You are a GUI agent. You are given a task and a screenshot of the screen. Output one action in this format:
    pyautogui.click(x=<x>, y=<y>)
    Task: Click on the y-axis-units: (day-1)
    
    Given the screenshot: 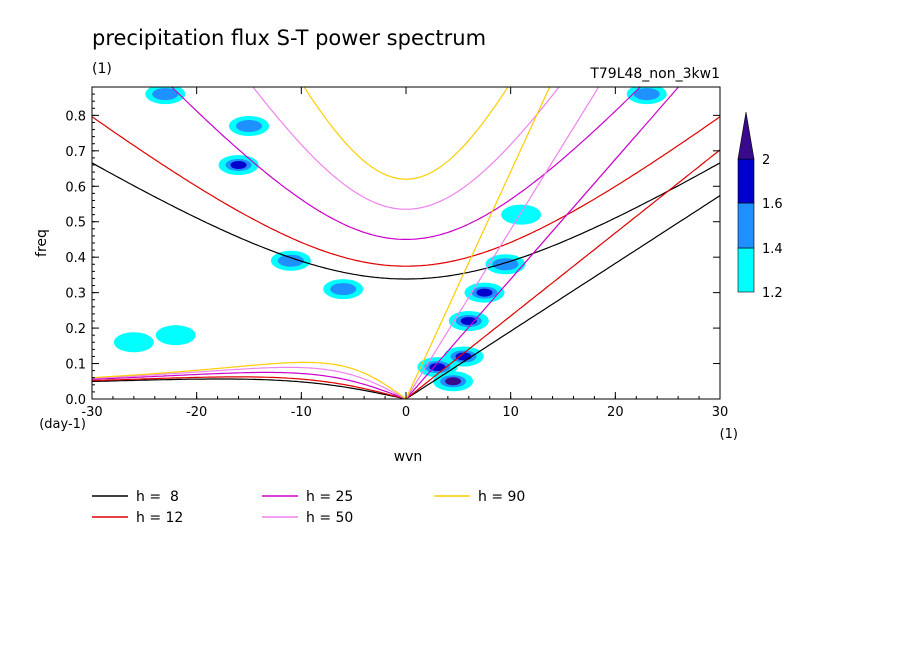 What is the action you would take?
    pyautogui.click(x=62, y=424)
    